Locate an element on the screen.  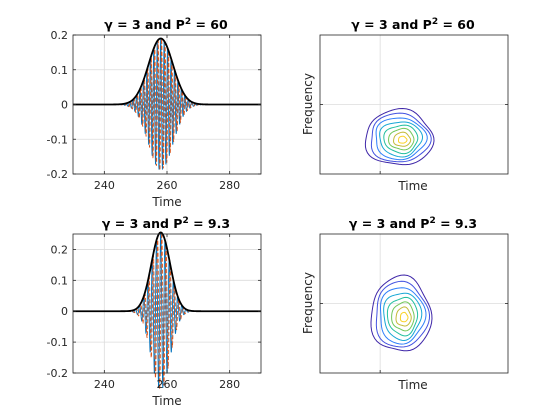
panel-1-xlabel: Time is located at coordinates (166, 202).